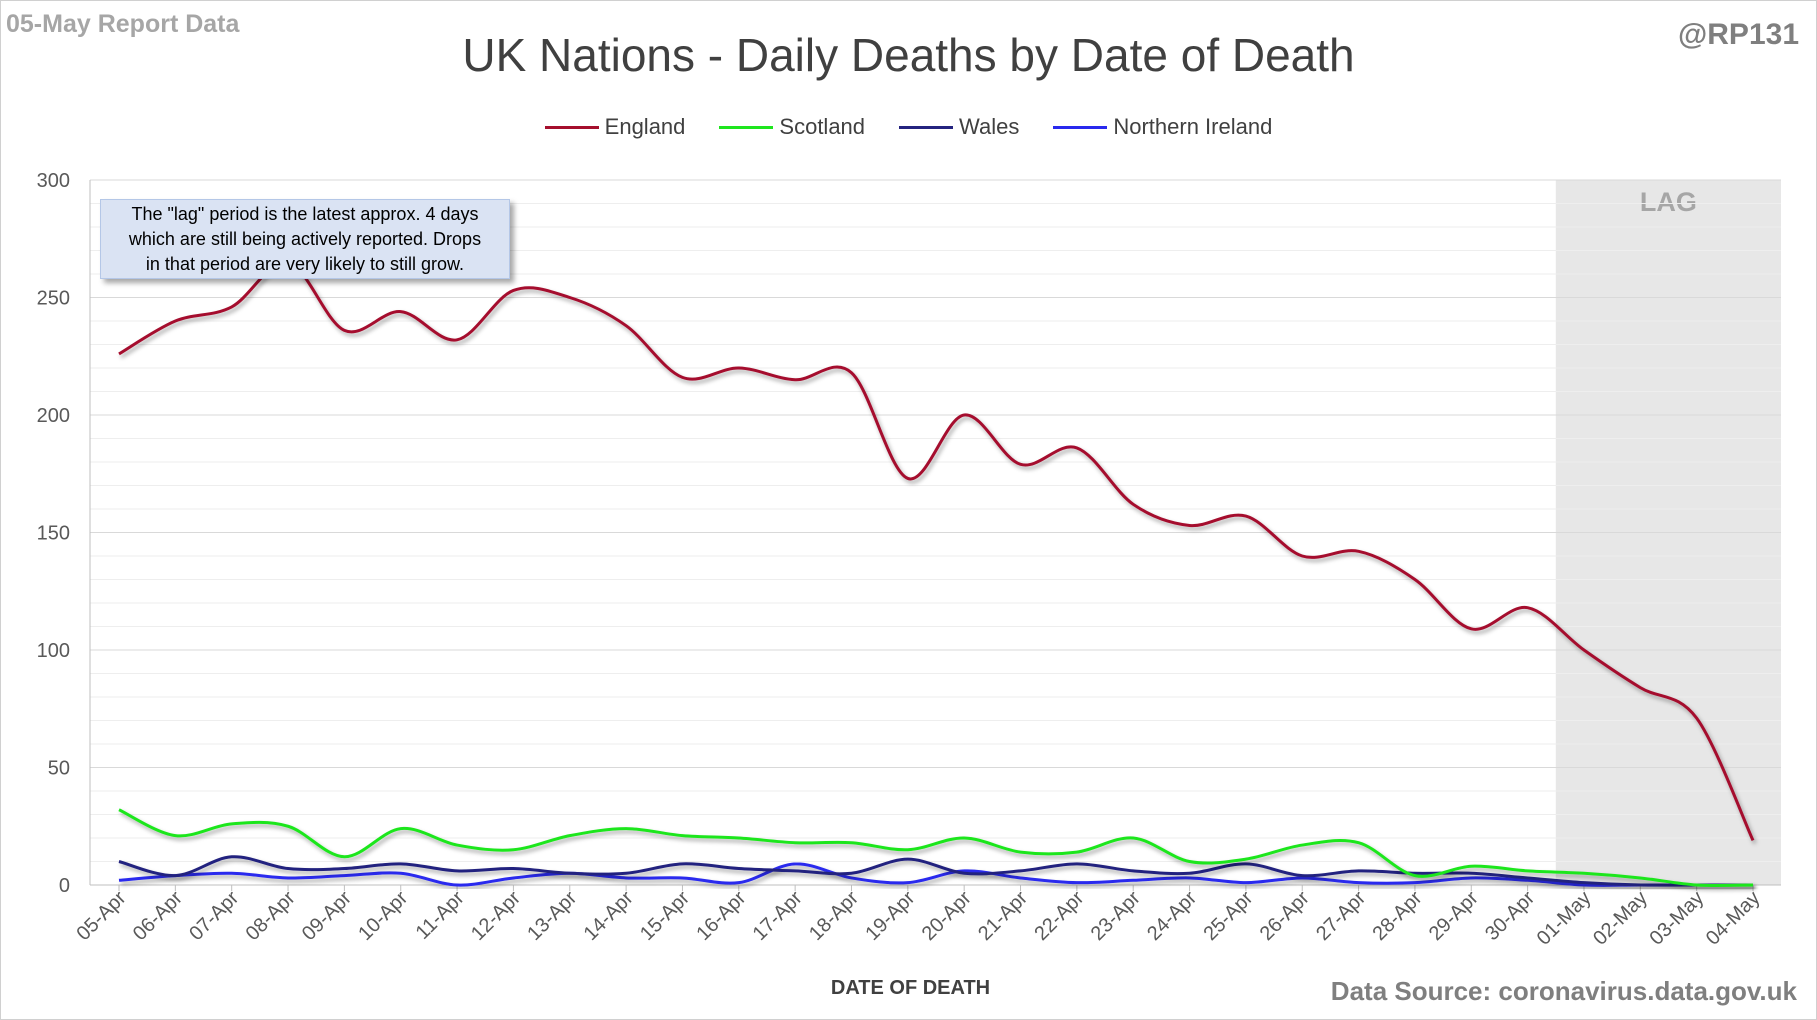 The width and height of the screenshot is (1817, 1020). Describe the element at coordinates (936, 848) in the screenshot. I see `scotland-line` at that location.